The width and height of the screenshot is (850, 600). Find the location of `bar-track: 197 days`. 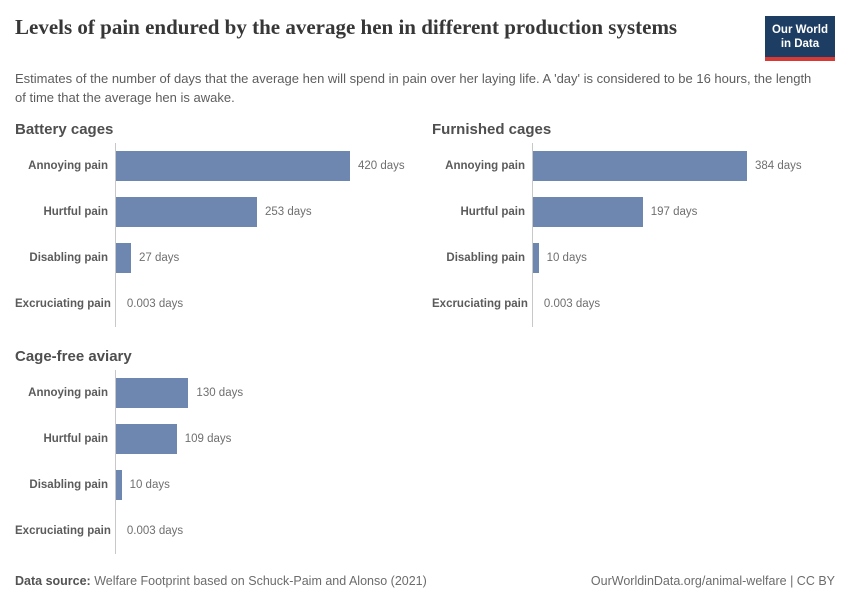

bar-track: 197 days is located at coordinates (683, 212).